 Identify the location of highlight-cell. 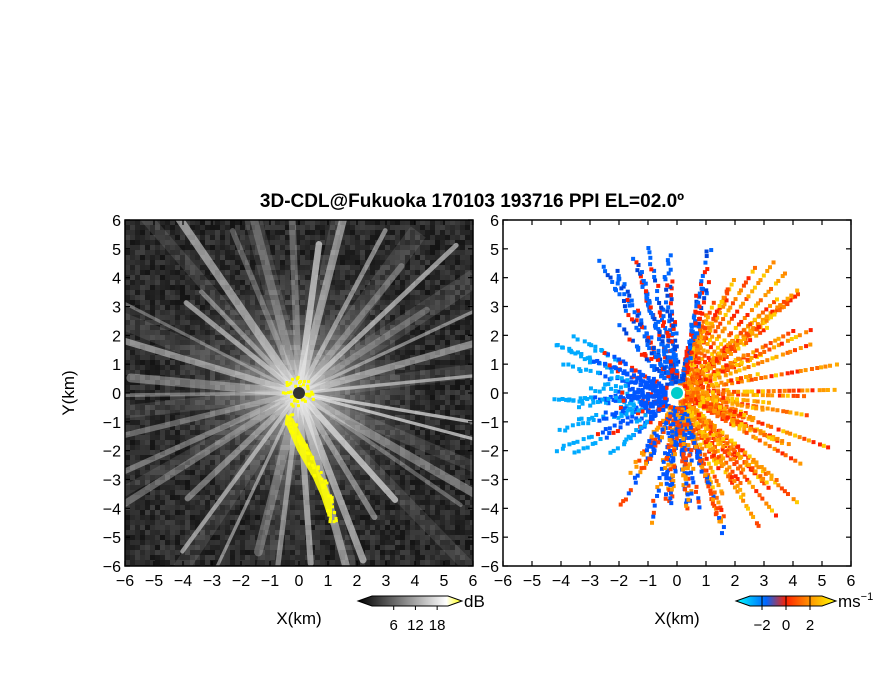
(285, 393).